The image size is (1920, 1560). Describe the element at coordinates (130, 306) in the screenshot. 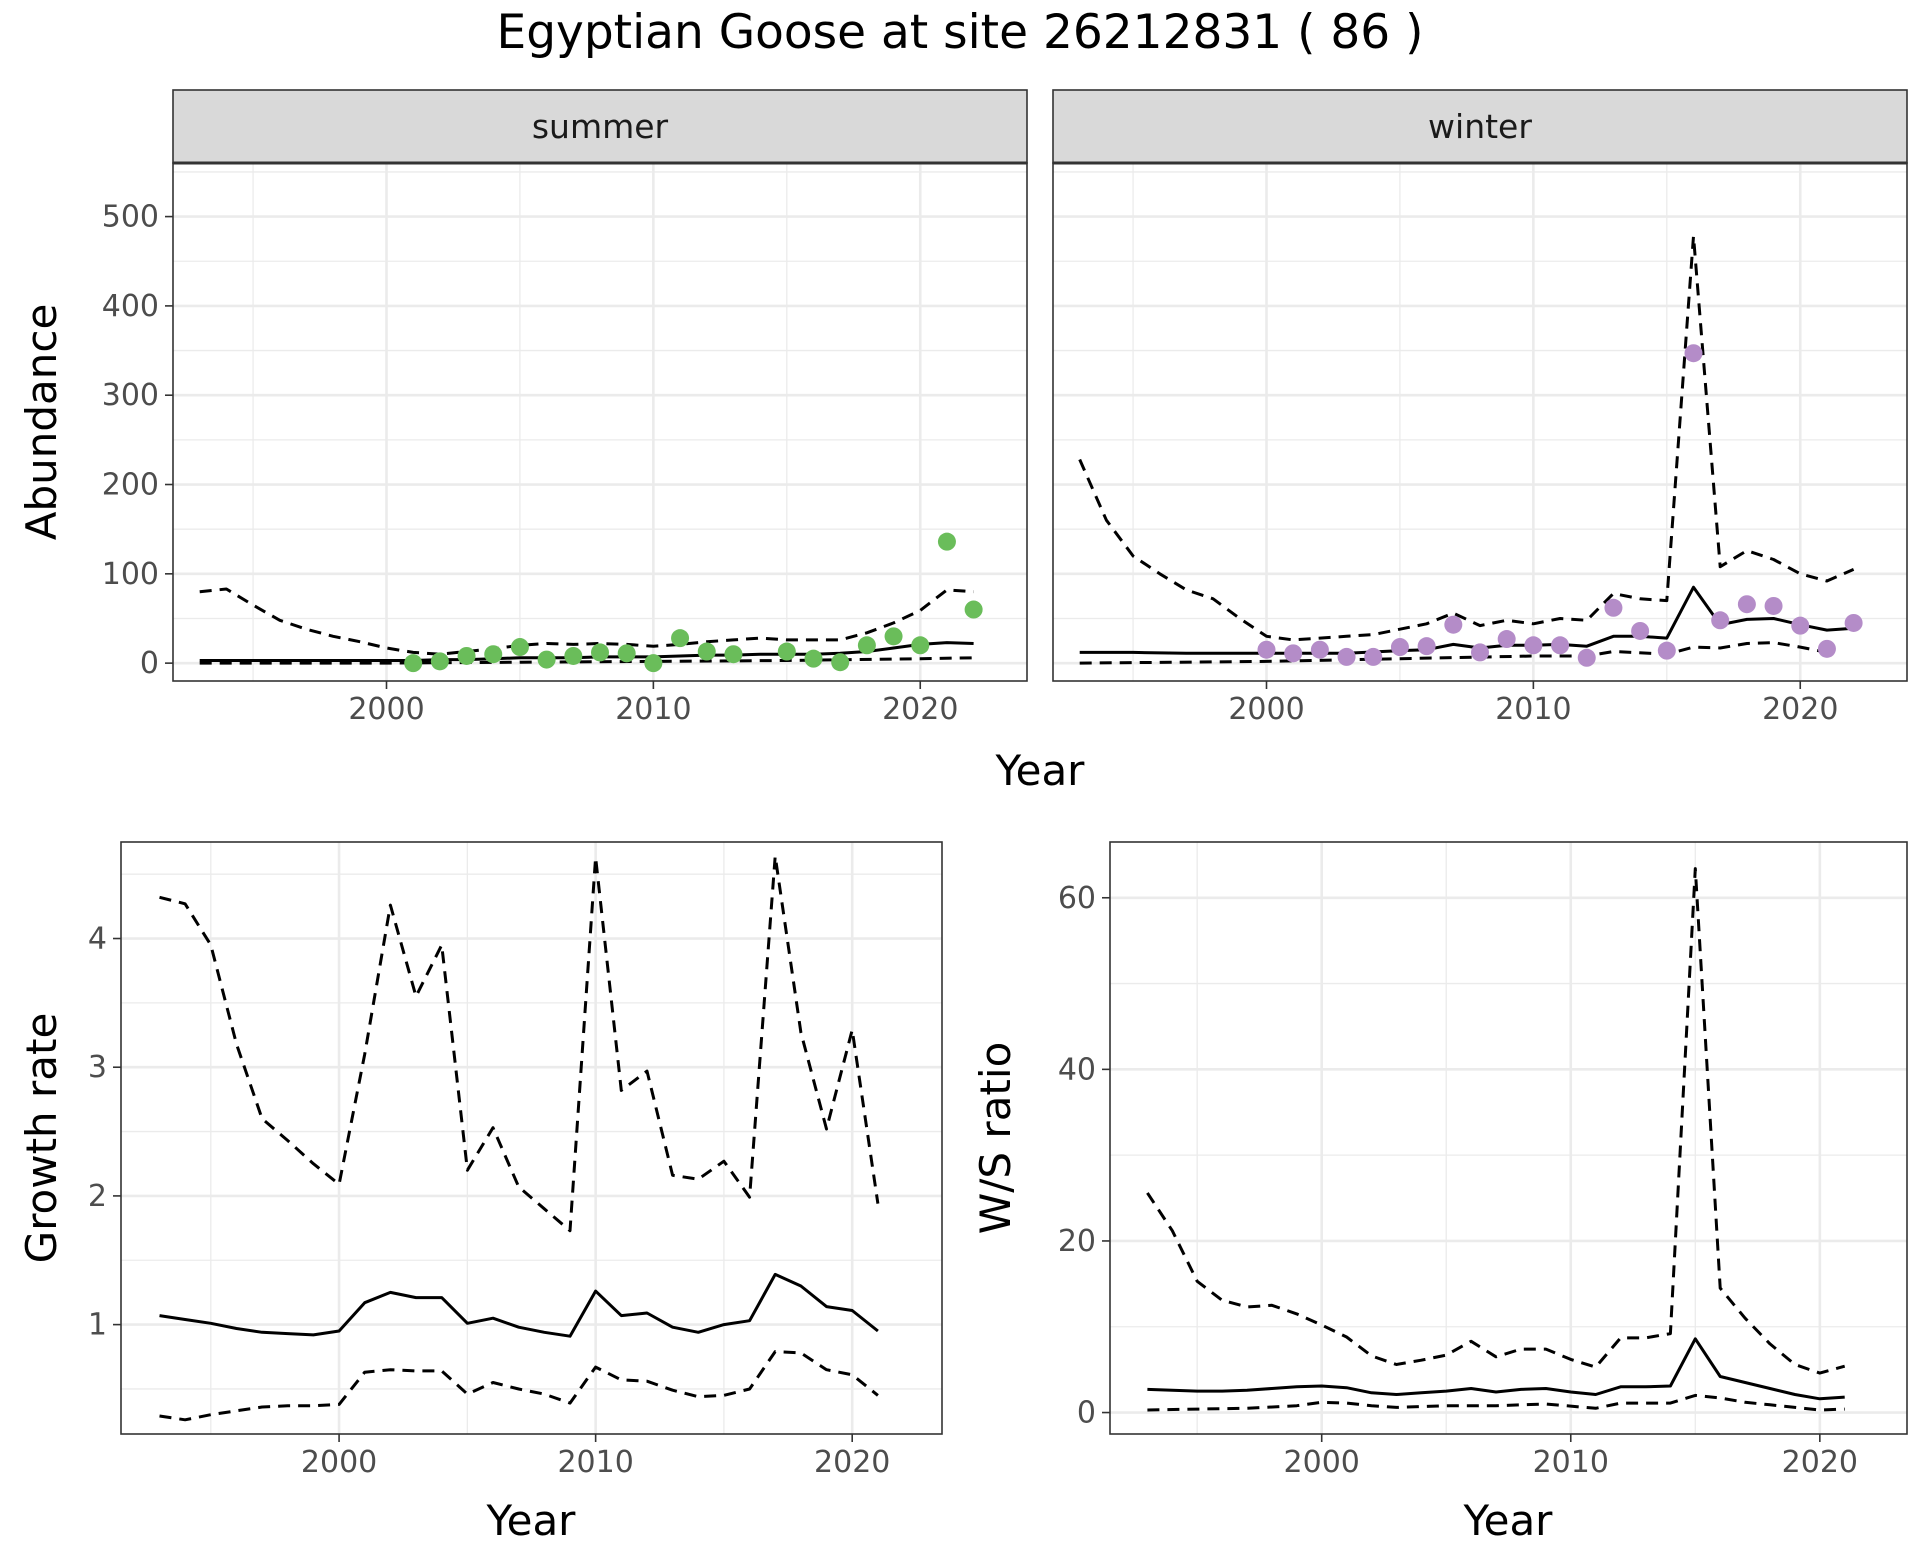

I see `summer-y-tick-label: 400` at that location.